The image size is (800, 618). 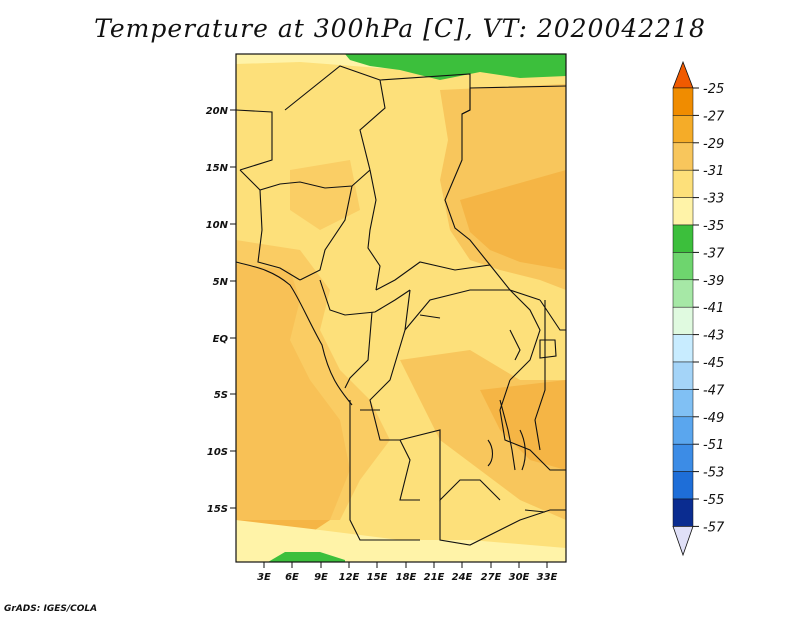 What do you see at coordinates (306, 557) in the screenshot?
I see `field-green-bottom` at bounding box center [306, 557].